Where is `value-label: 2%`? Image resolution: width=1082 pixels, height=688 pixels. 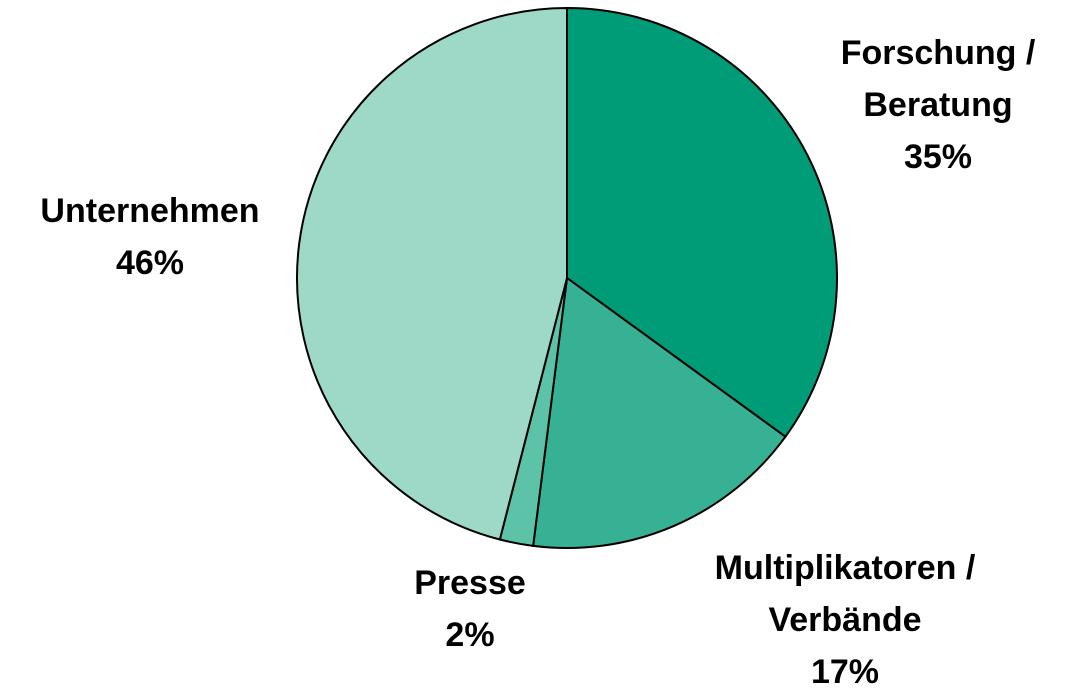 value-label: 2% is located at coordinates (469, 635).